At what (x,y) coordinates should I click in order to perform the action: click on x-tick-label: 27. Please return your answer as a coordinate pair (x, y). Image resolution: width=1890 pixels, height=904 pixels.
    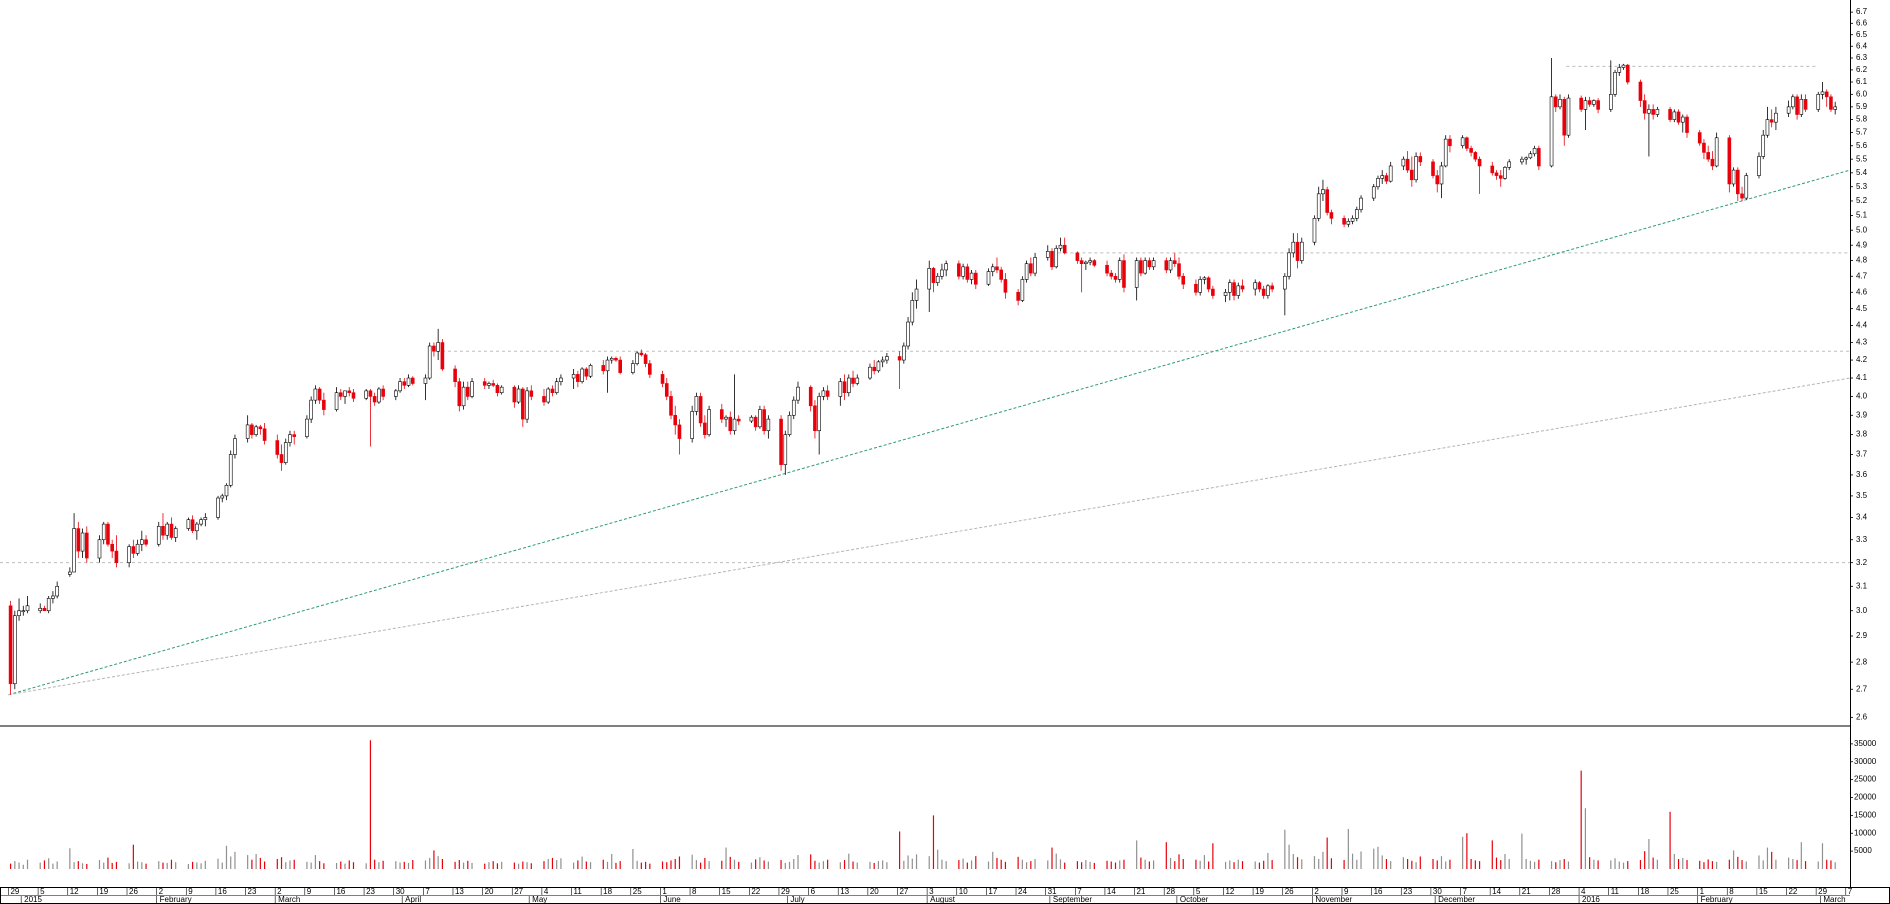
    Looking at the image, I should click on (903, 891).